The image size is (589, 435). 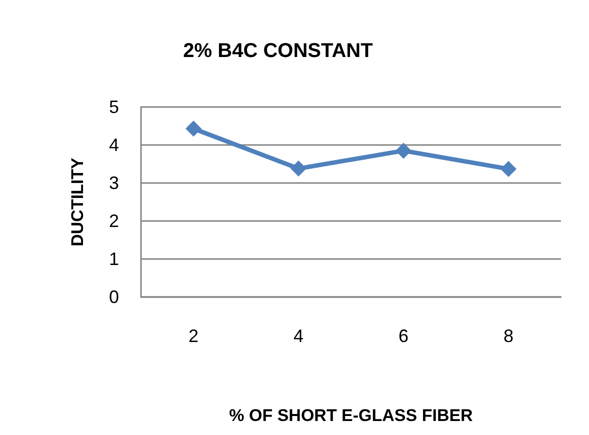 I want to click on x-tick-label: 4, so click(x=298, y=336).